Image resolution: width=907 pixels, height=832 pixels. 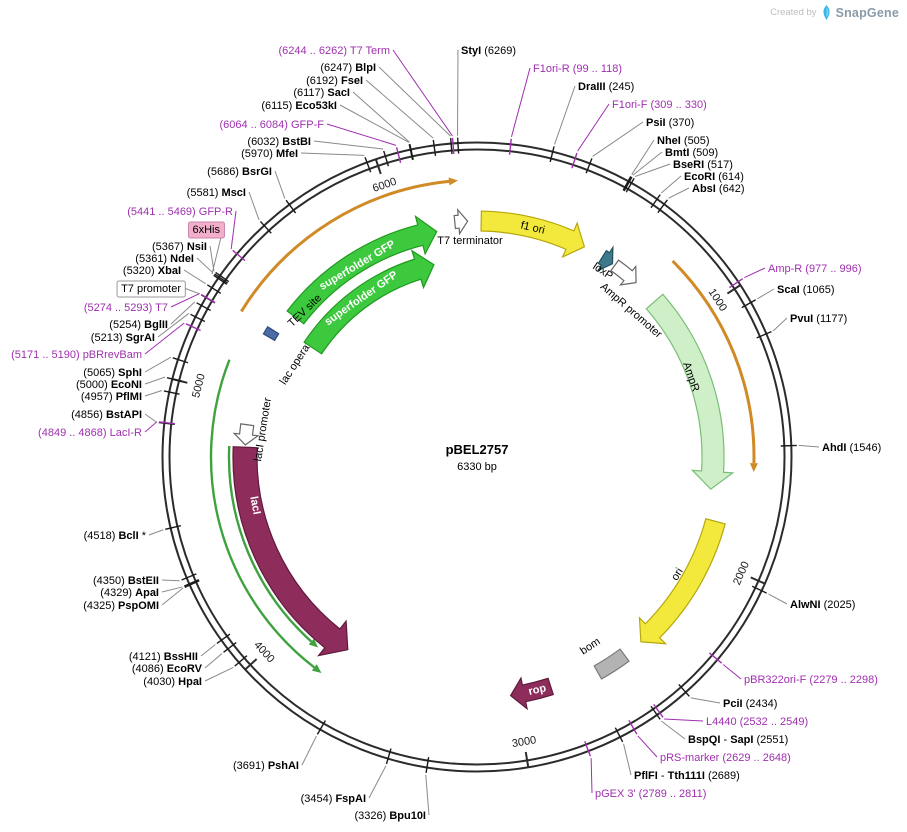 What do you see at coordinates (718, 189) in the screenshot?
I see `site-label-group: AbsI (642)` at bounding box center [718, 189].